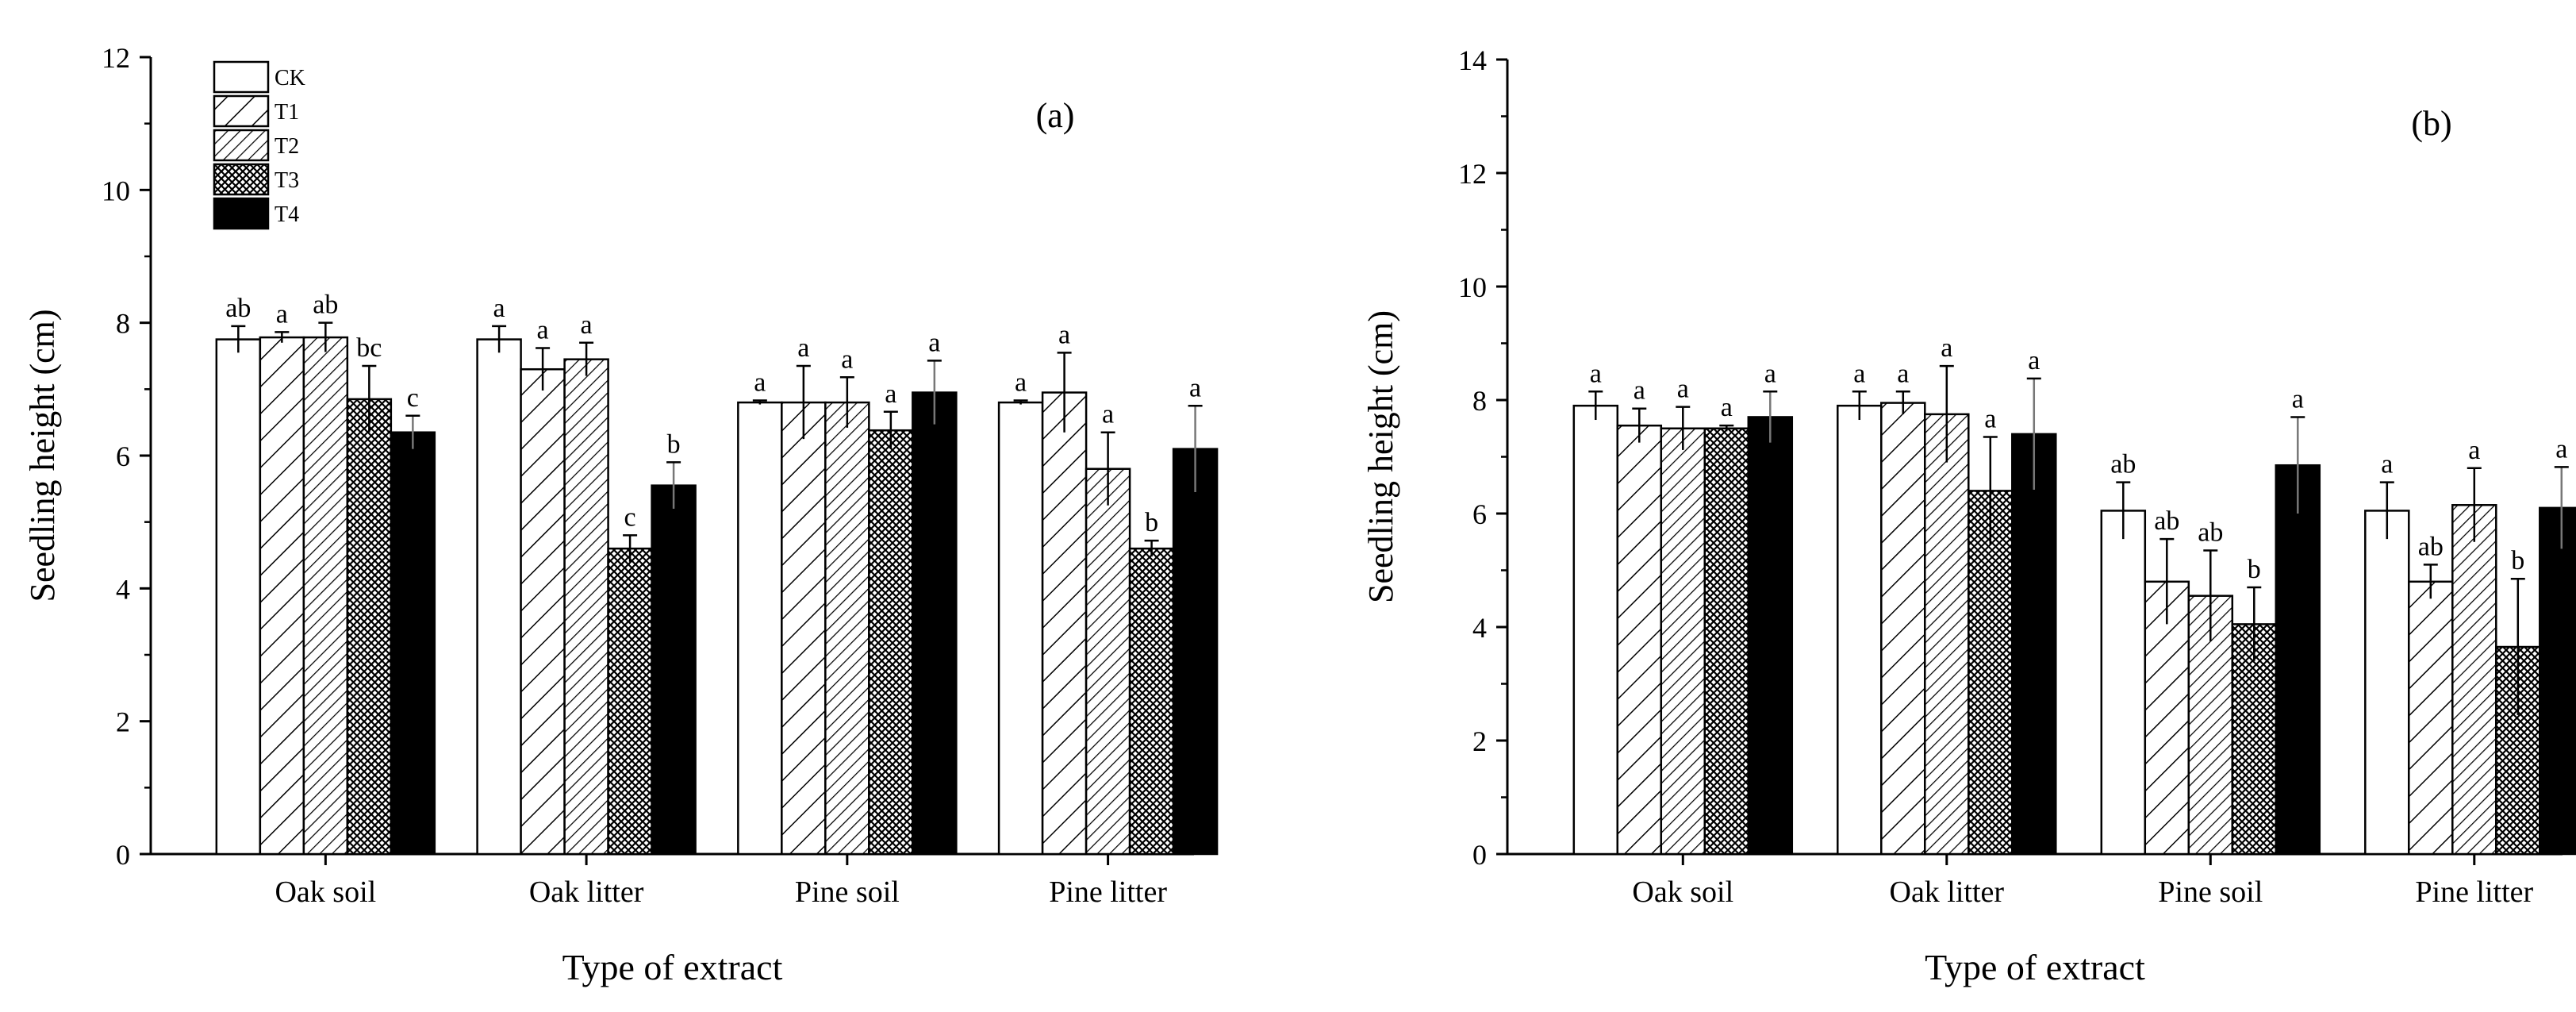 Image resolution: width=2576 pixels, height=1012 pixels. What do you see at coordinates (123, 722) in the screenshot?
I see `y-tick-label: 2` at bounding box center [123, 722].